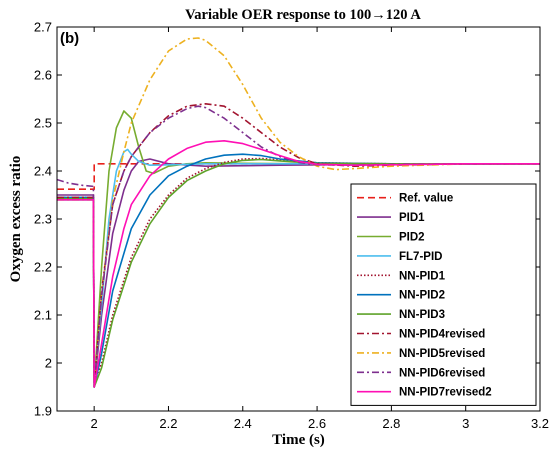 The width and height of the screenshot is (550, 457). I want to click on x-tick-label: 2.2, so click(168, 423).